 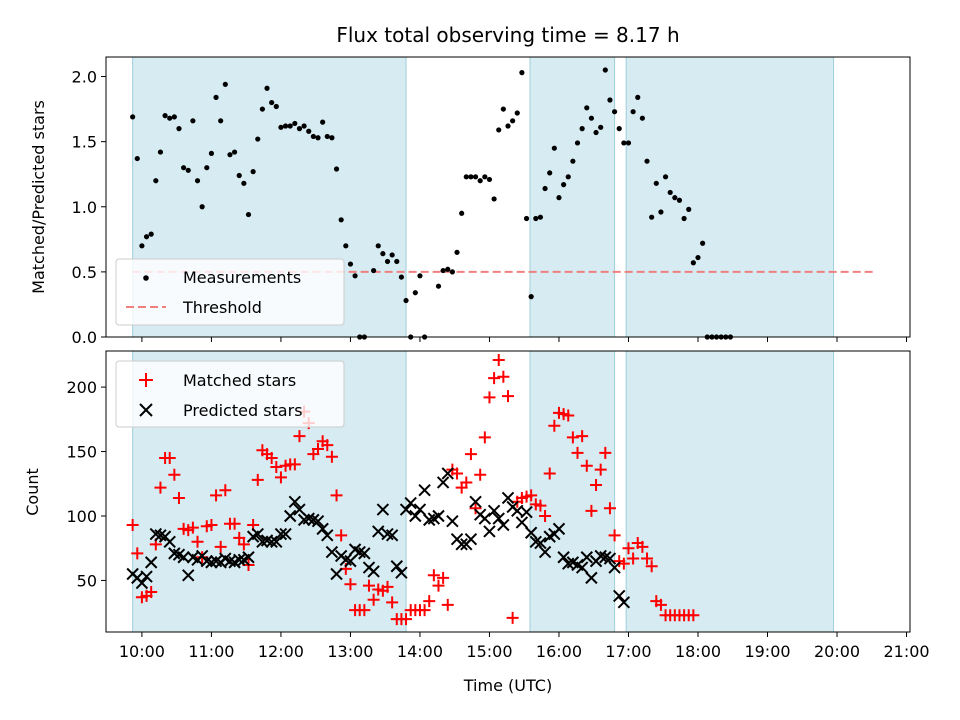 What do you see at coordinates (86, 484) in the screenshot?
I see `bottom-y-axis: 50 100 150 200` at bounding box center [86, 484].